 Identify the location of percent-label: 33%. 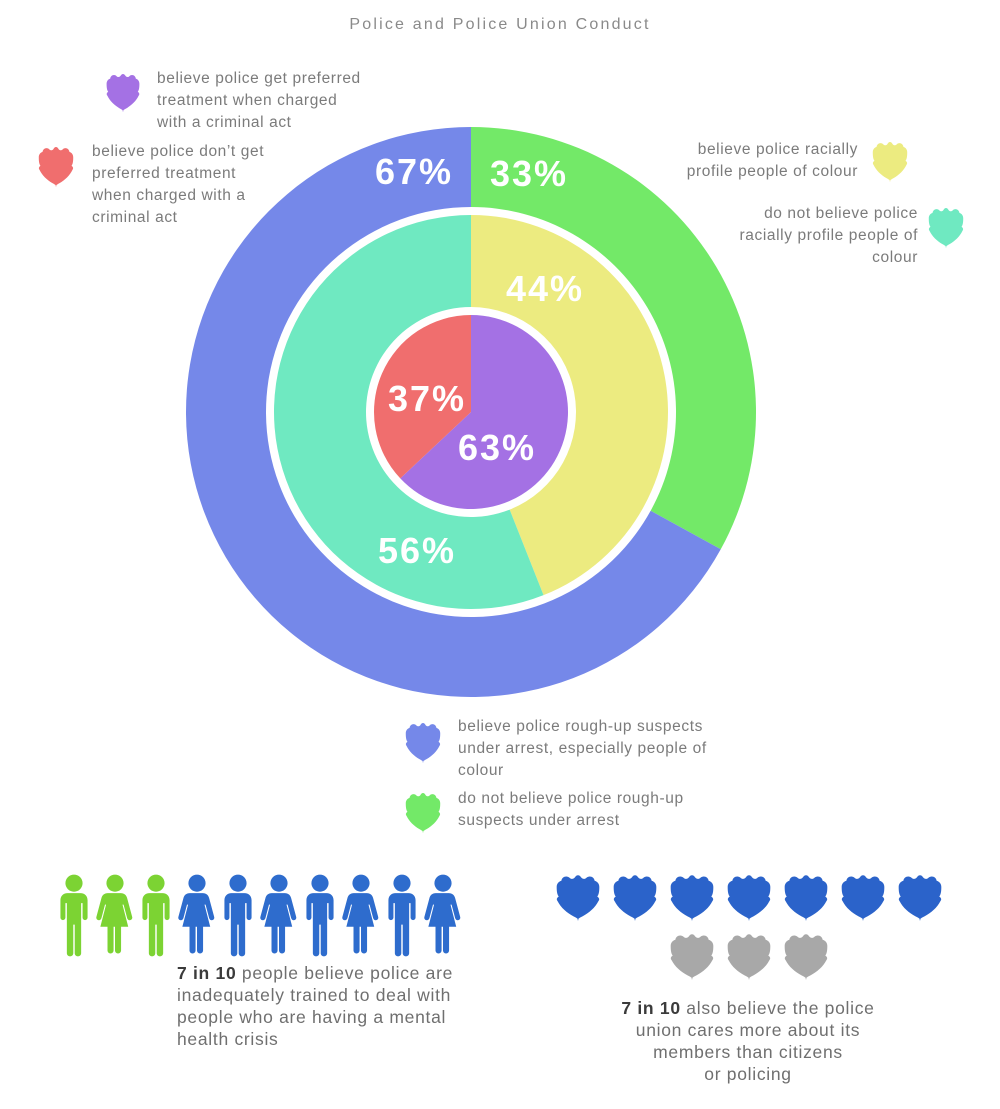
(529, 173).